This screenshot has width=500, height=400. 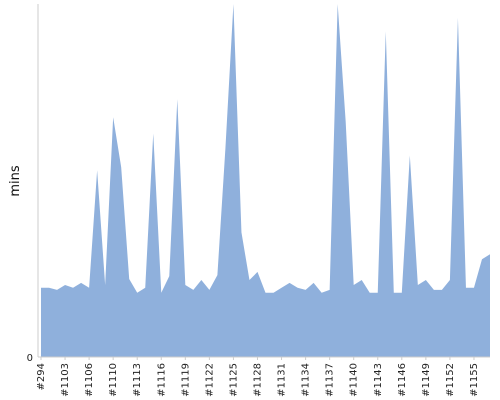 I want to click on x-tick-label: #1152, so click(x=450, y=380).